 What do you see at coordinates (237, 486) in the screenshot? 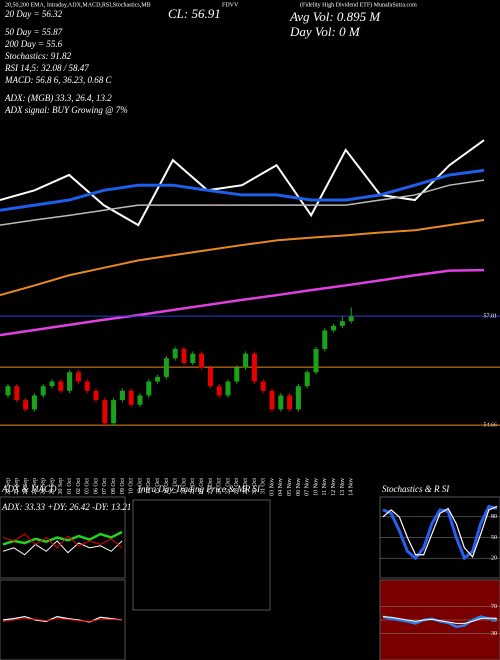
I see `x-tick-label: 28 Oct` at bounding box center [237, 486].